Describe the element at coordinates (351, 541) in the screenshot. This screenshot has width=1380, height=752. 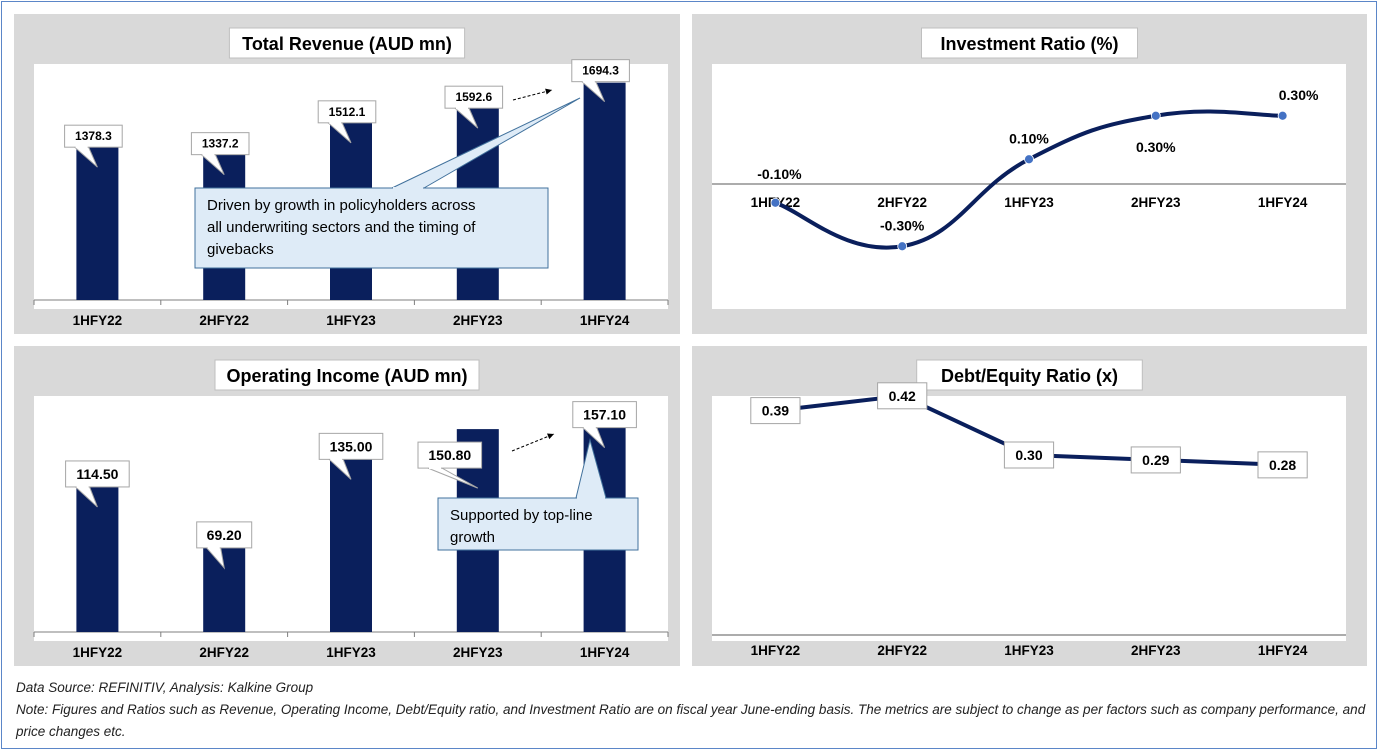
I see `bar-1hfy23` at that location.